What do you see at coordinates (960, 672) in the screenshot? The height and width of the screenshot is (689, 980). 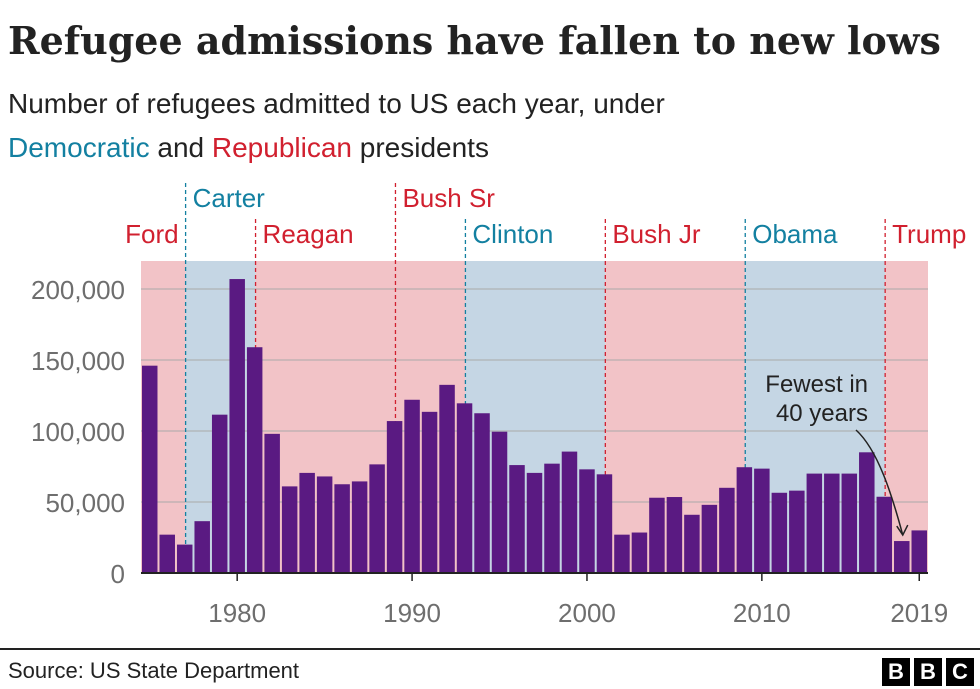 I see `bbc-logo-letter-3: C` at bounding box center [960, 672].